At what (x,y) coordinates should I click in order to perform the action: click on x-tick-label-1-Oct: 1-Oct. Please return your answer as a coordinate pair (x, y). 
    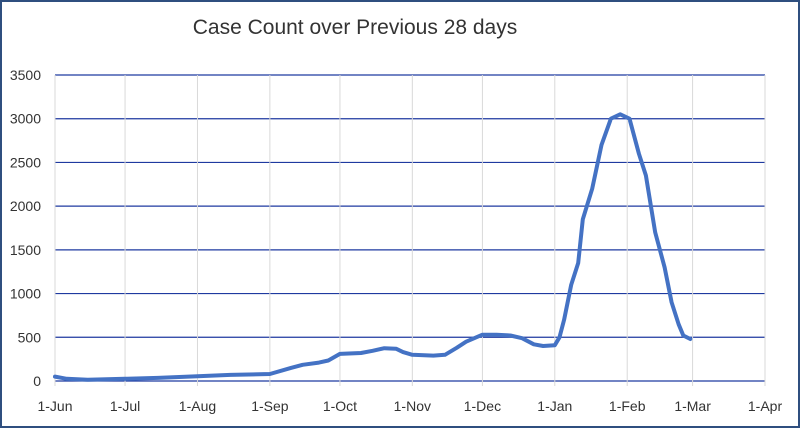
    Looking at the image, I should click on (340, 406).